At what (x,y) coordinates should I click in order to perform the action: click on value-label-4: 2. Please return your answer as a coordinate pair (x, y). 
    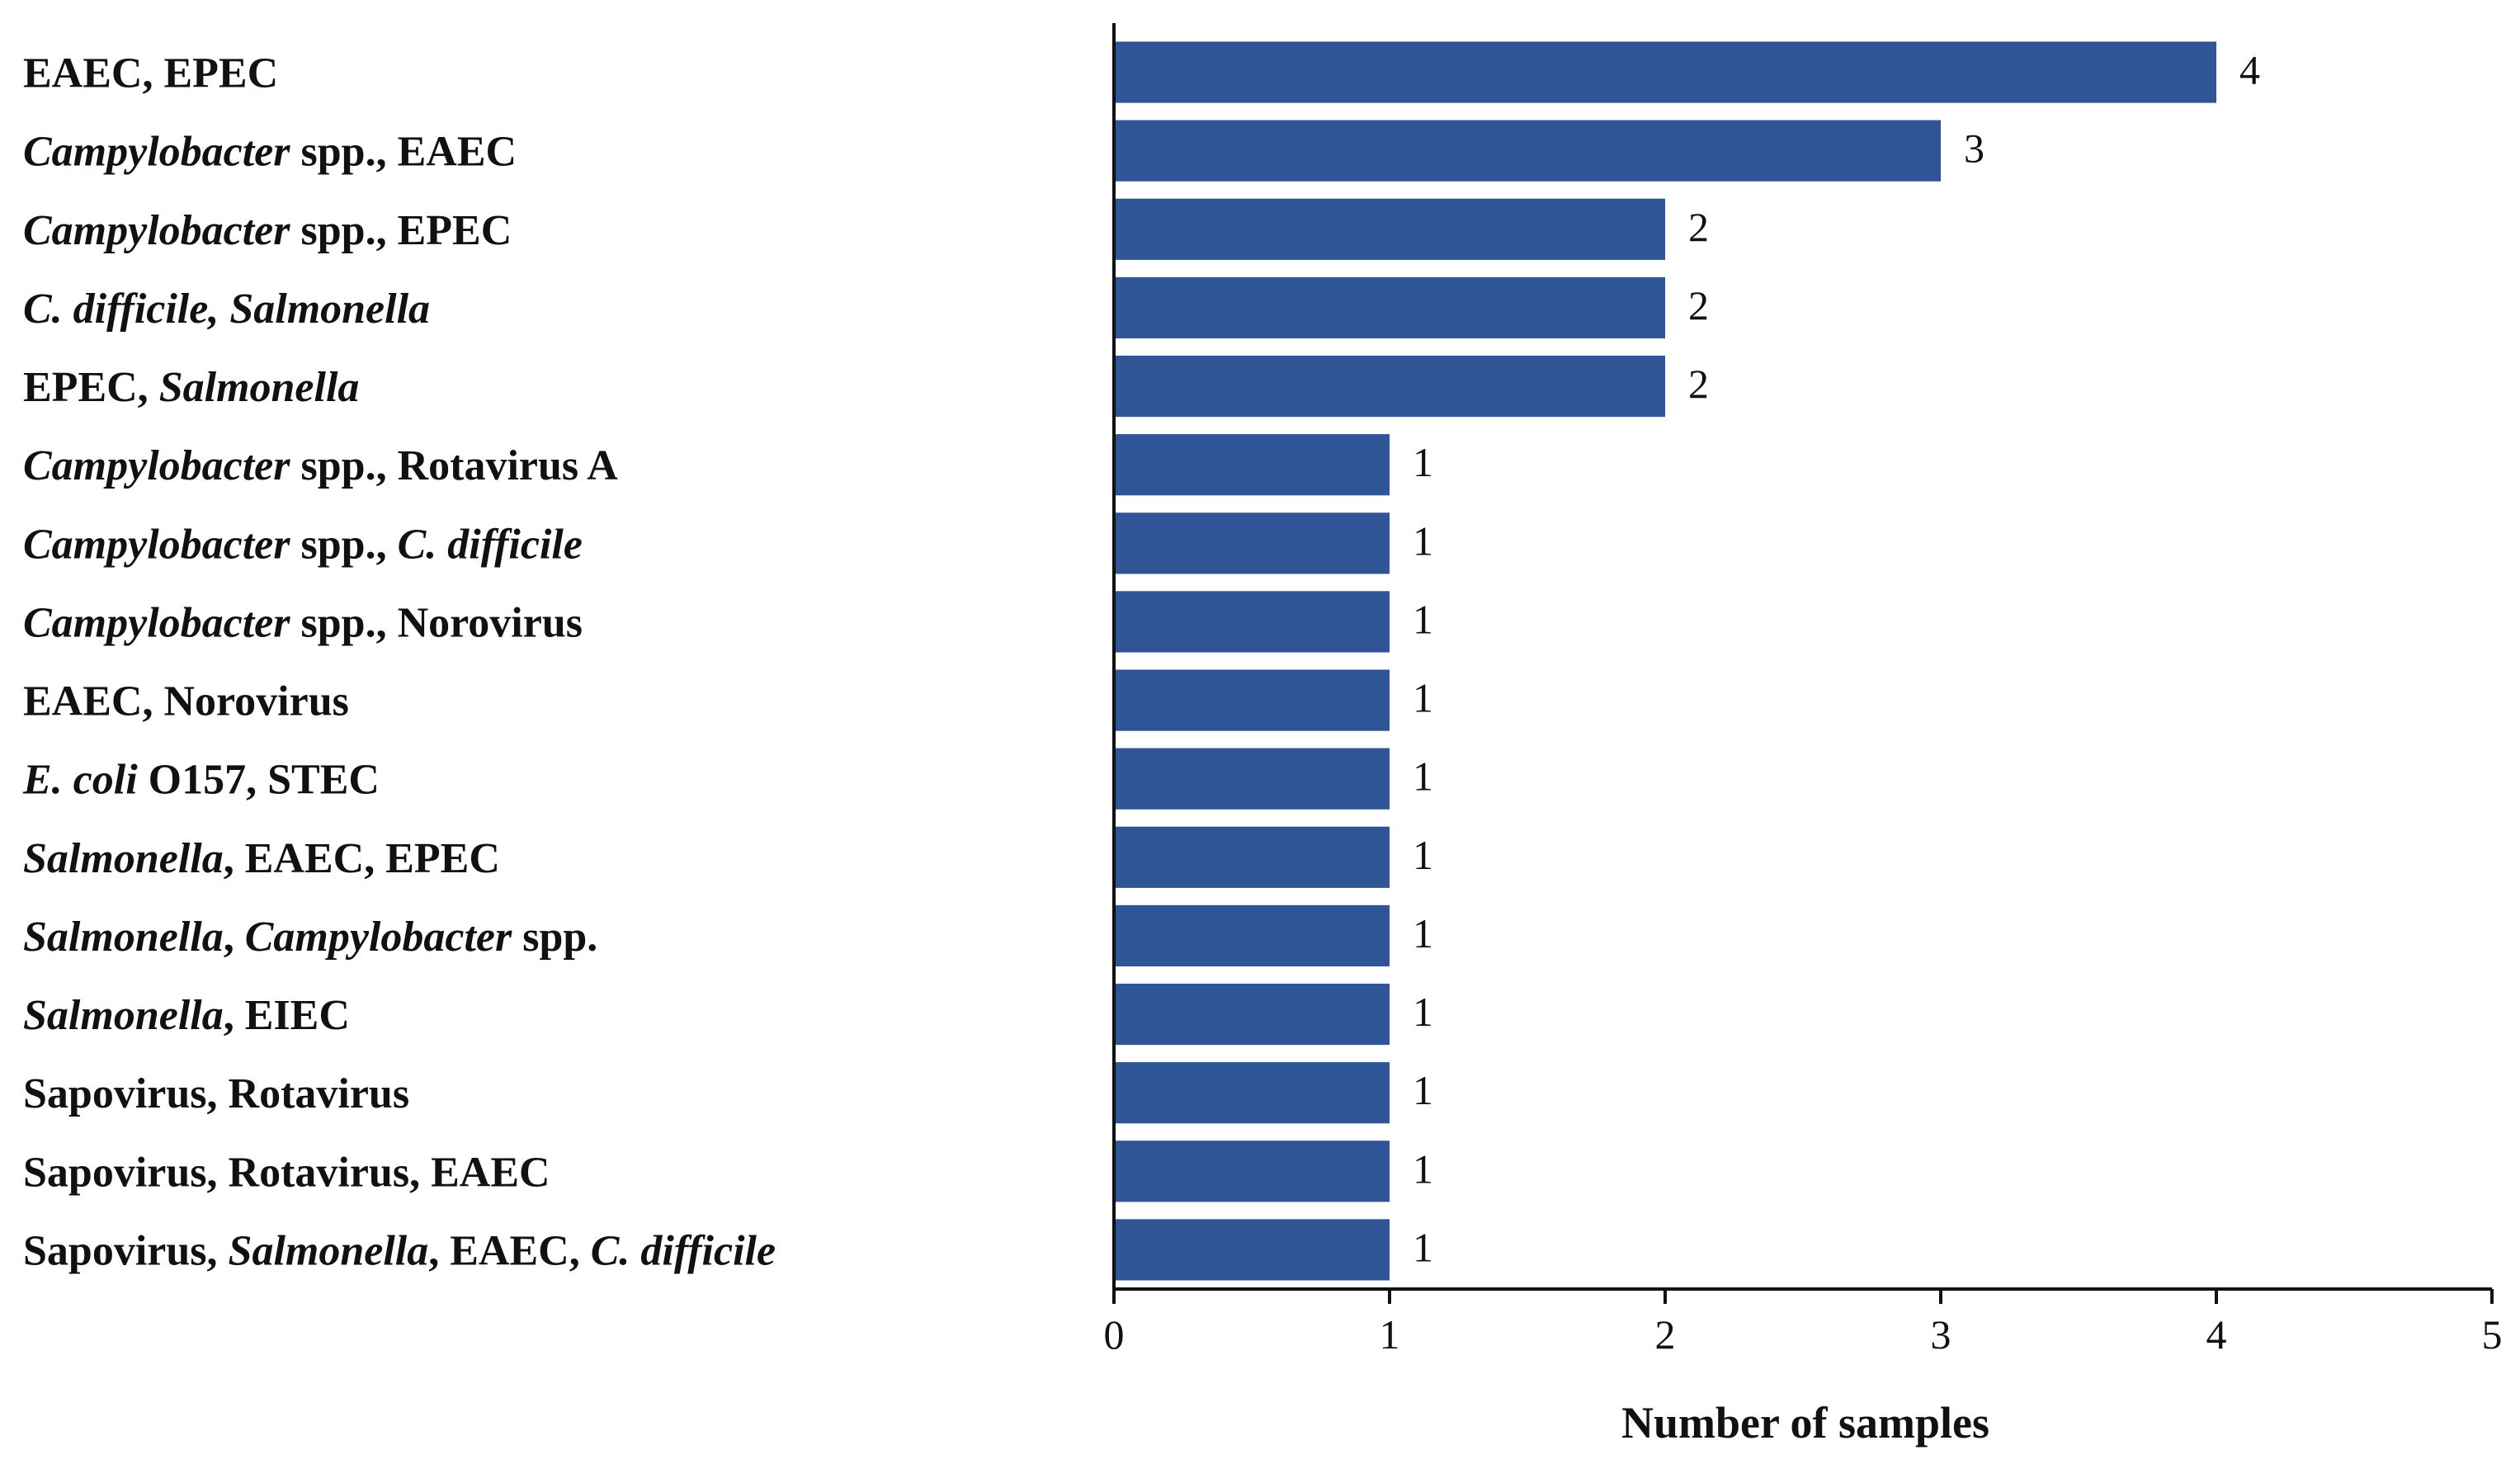
    Looking at the image, I should click on (1698, 384).